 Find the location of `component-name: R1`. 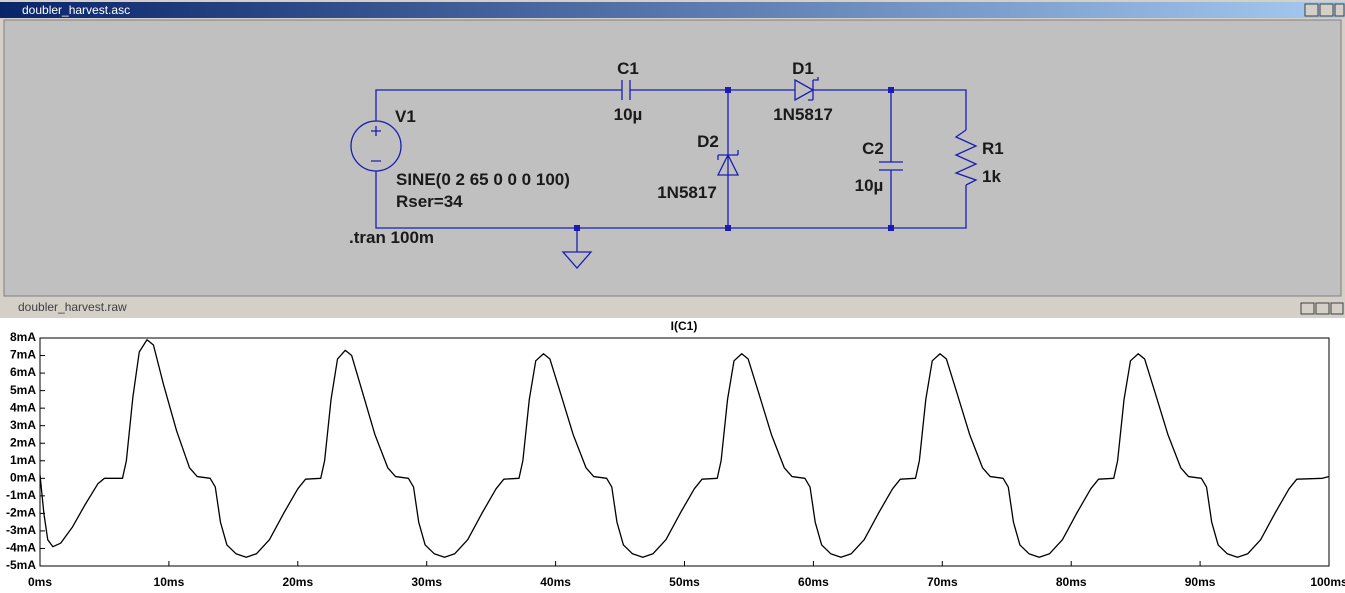

component-name: R1 is located at coordinates (993, 148).